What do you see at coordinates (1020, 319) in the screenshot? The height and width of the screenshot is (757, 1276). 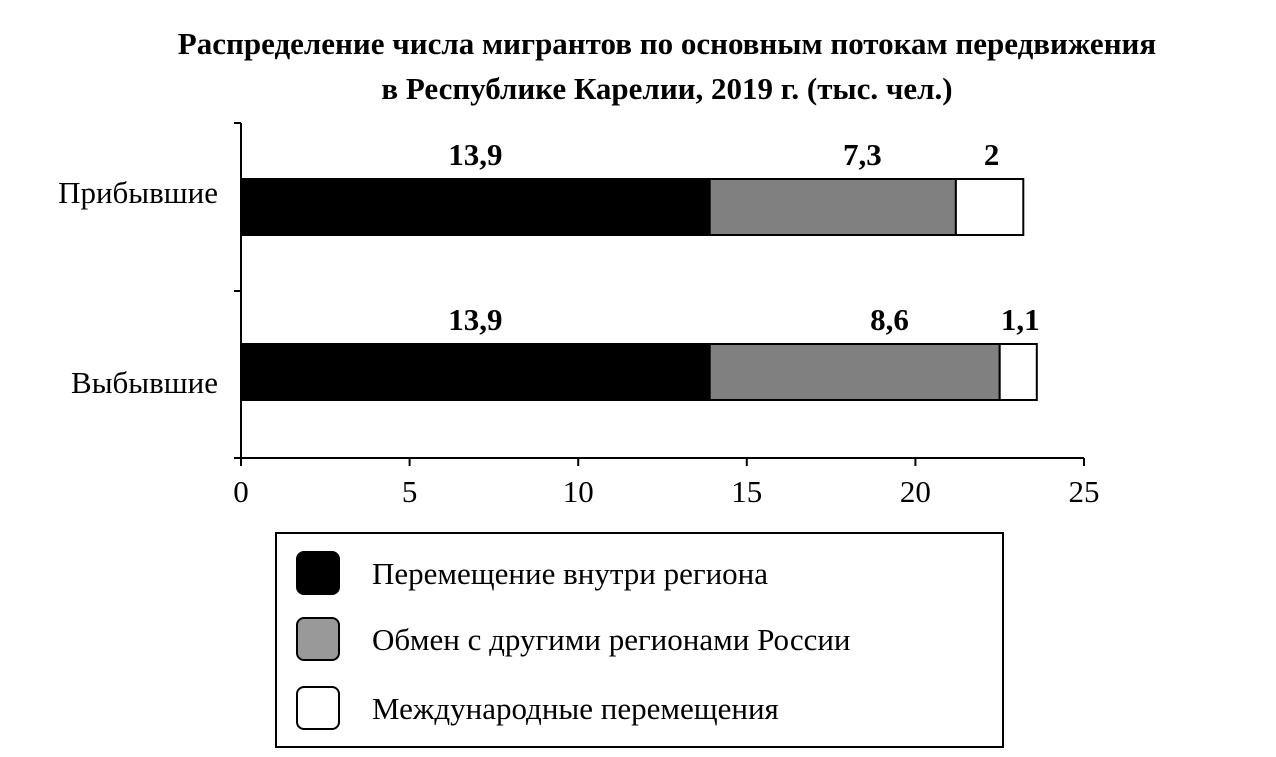 I see `data-label: 1,1` at bounding box center [1020, 319].